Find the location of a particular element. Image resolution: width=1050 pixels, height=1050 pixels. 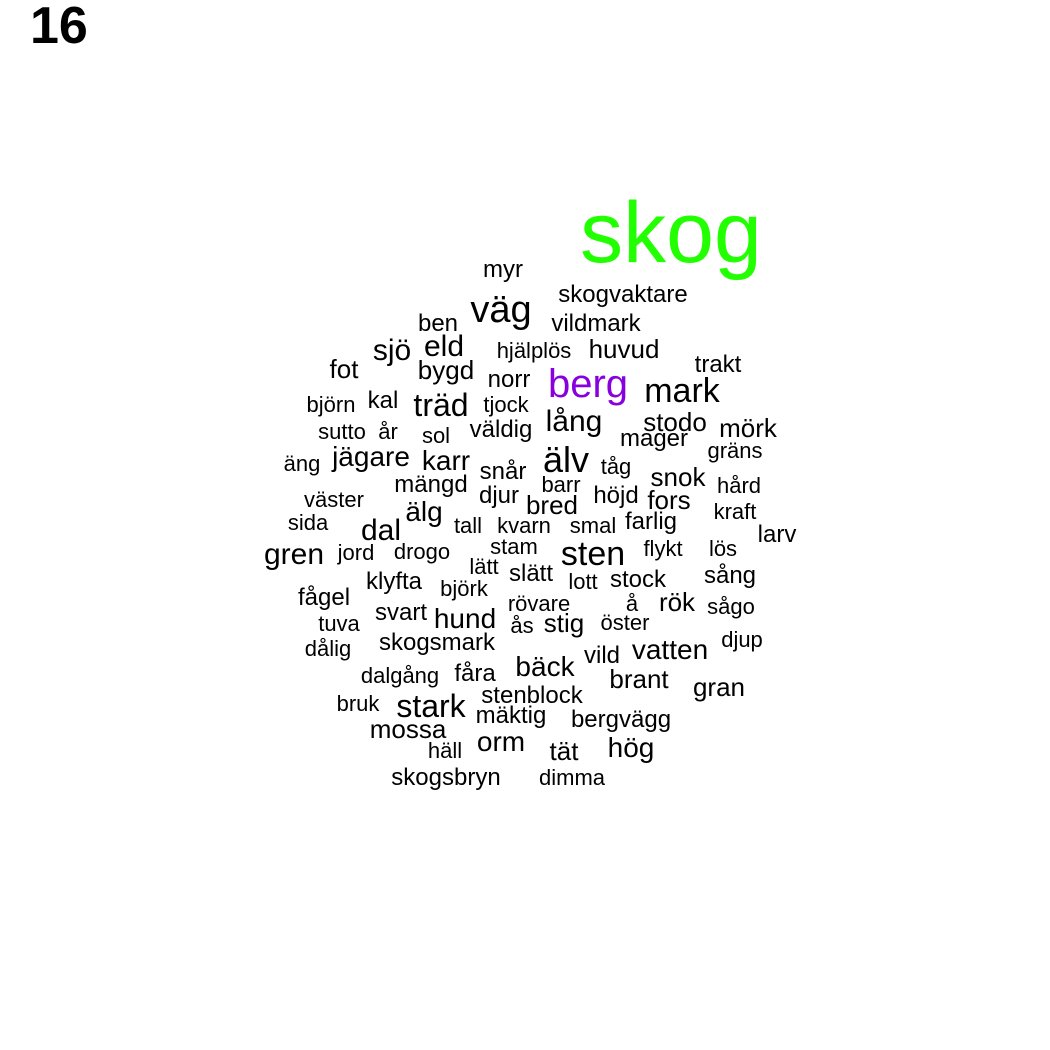

cloud-word: älv is located at coordinates (566, 459).